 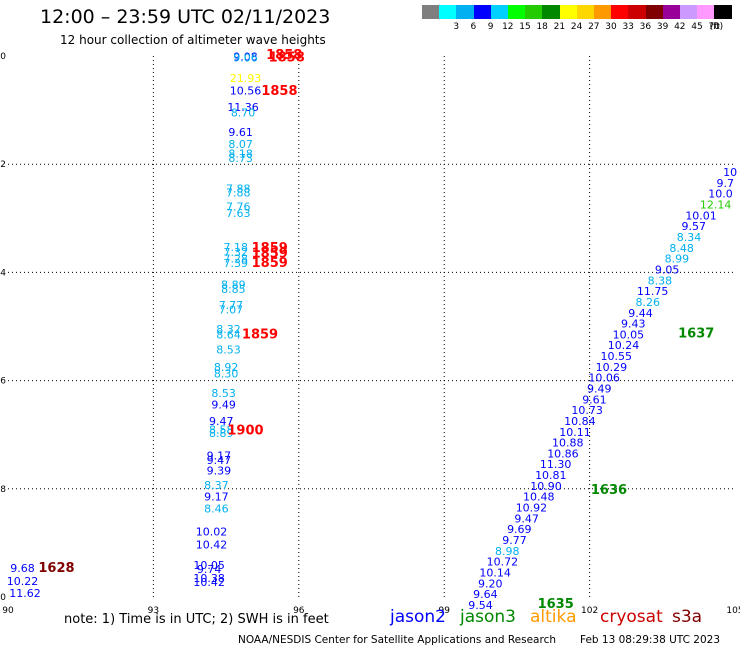 What do you see at coordinates (701, 215) in the screenshot?
I see `wave-height-label: 10.01` at bounding box center [701, 215].